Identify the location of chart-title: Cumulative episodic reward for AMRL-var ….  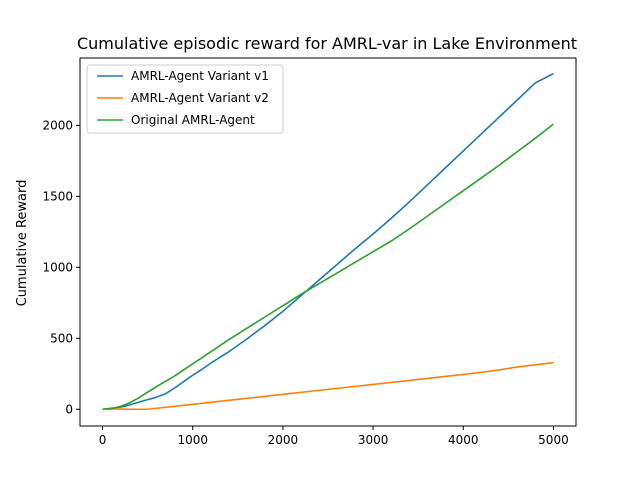
(327, 43).